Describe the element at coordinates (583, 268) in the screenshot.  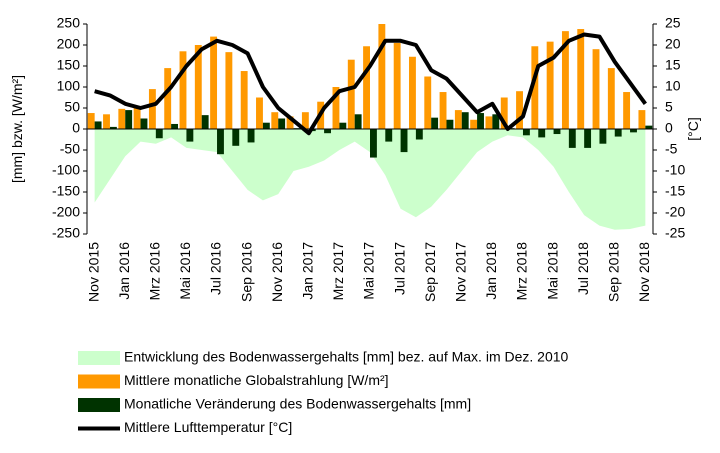
I see `x-tick-label: Jul 2018` at that location.